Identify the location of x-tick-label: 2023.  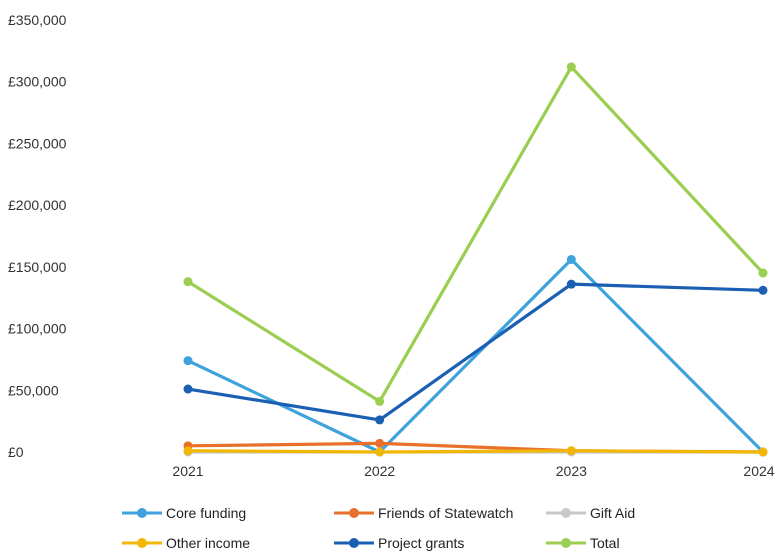
(571, 471).